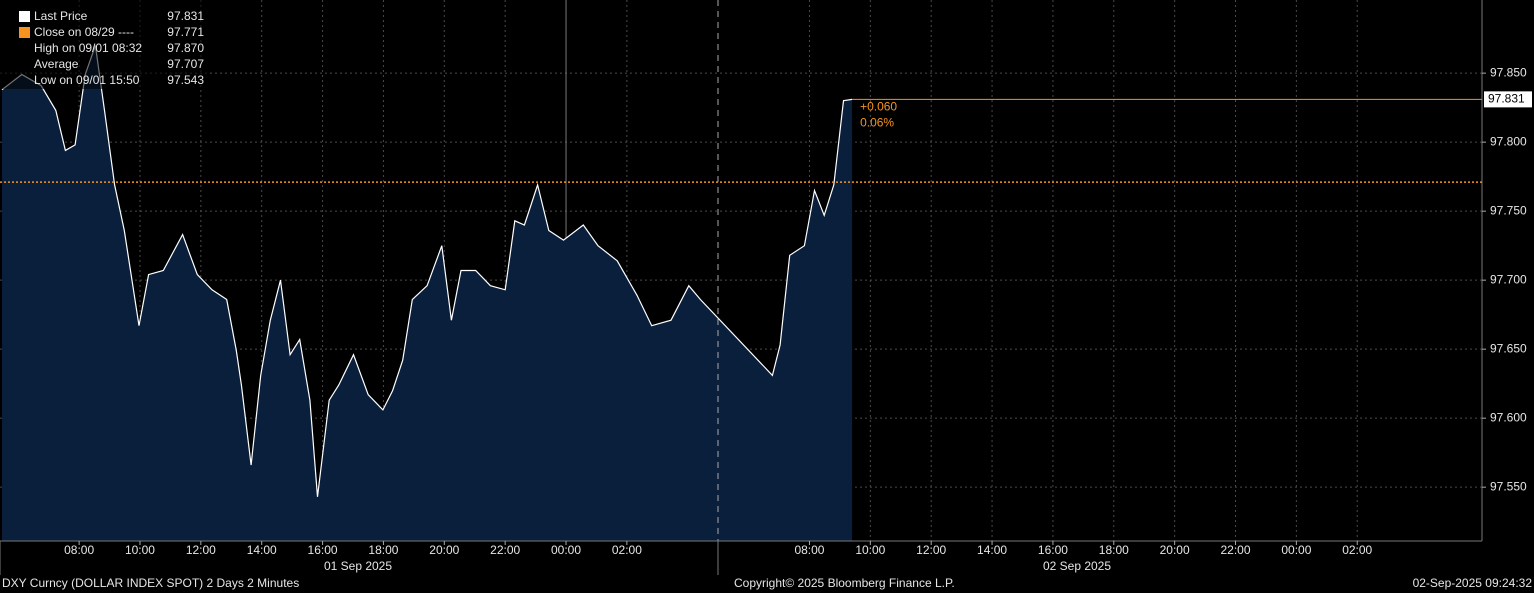  What do you see at coordinates (185, 48) in the screenshot?
I see `legend-value: 97.870` at bounding box center [185, 48].